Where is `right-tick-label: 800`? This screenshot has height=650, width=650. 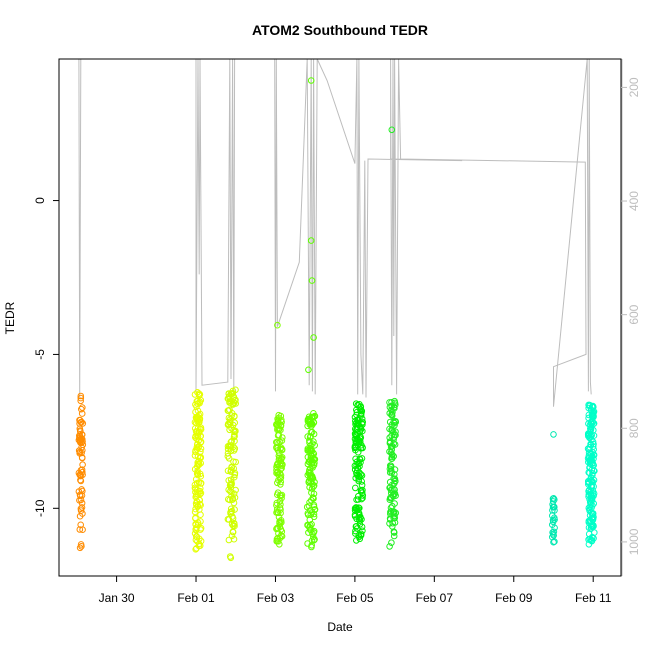
right-tick-label: 800 is located at coordinates (634, 428).